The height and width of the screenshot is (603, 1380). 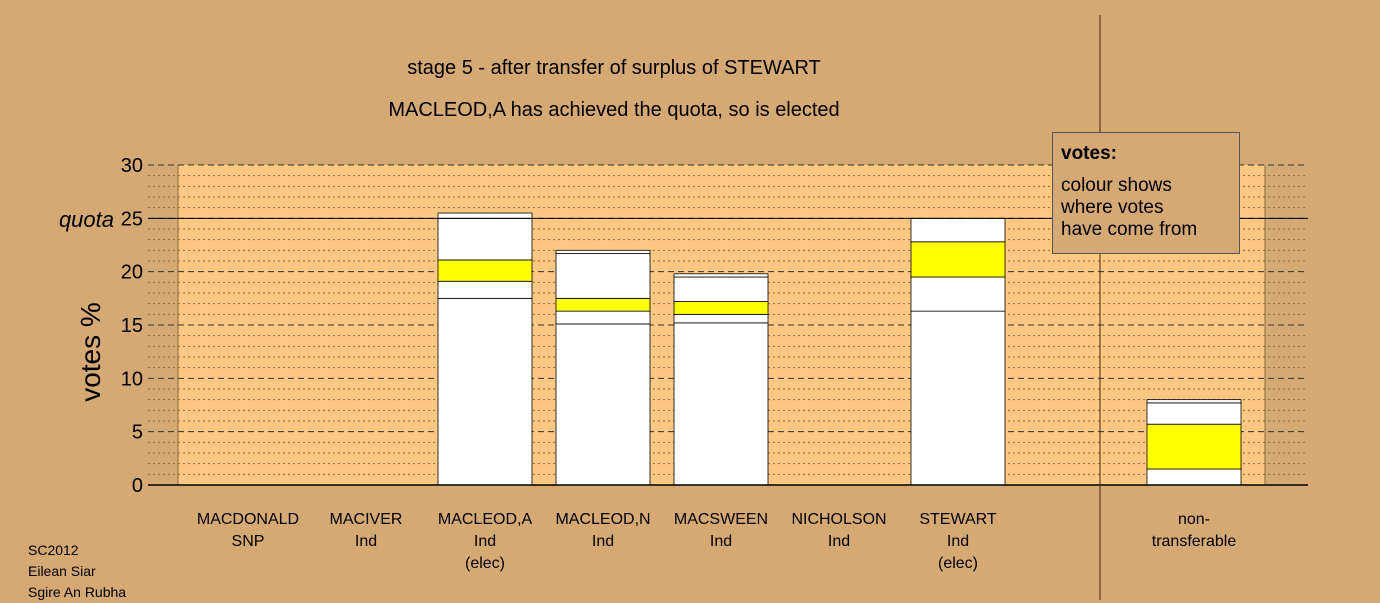 What do you see at coordinates (132, 273) in the screenshot?
I see `y-tick-label: 20` at bounding box center [132, 273].